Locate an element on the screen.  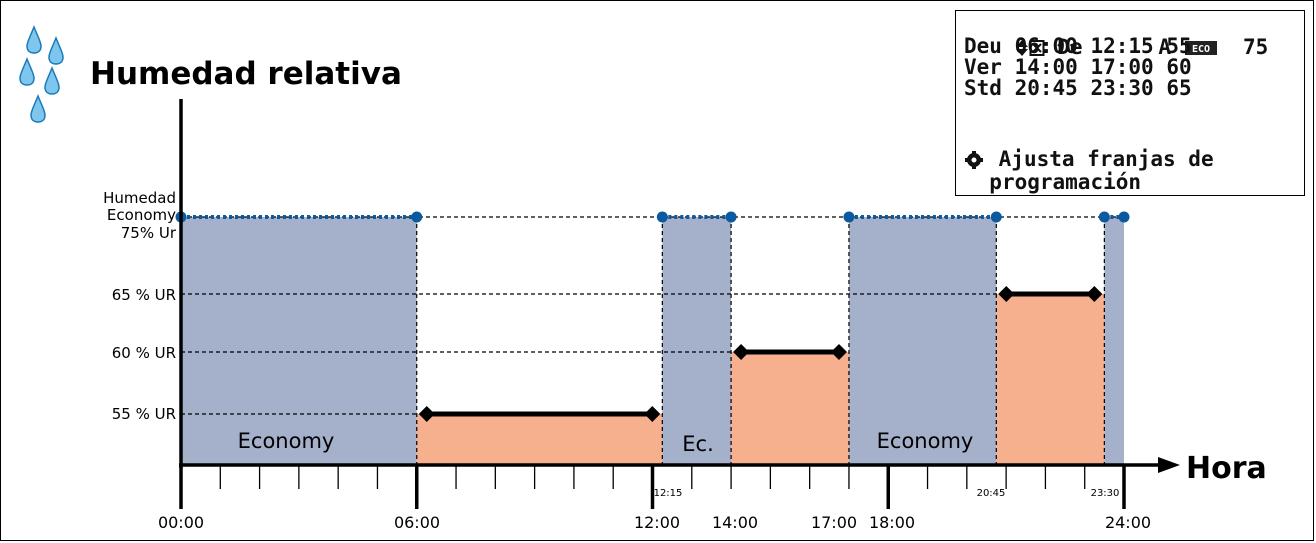
lcd-row-to: 23:30 is located at coordinates (1122, 88).